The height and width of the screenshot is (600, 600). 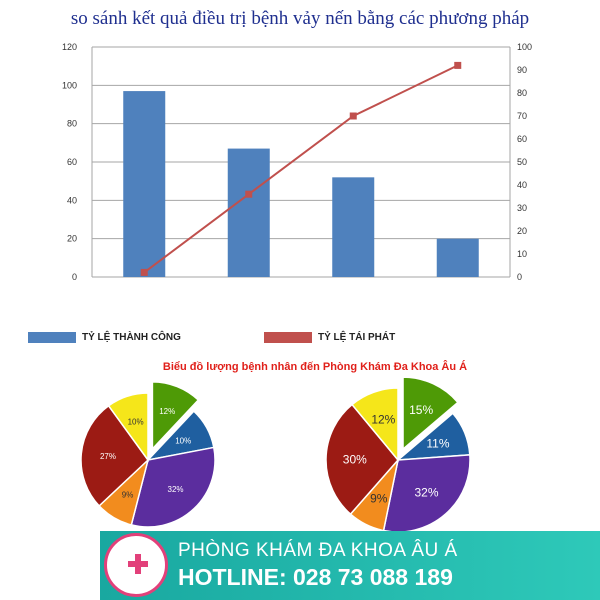 What do you see at coordinates (522, 162) in the screenshot?
I see `y-right-tick-label: 50` at bounding box center [522, 162].